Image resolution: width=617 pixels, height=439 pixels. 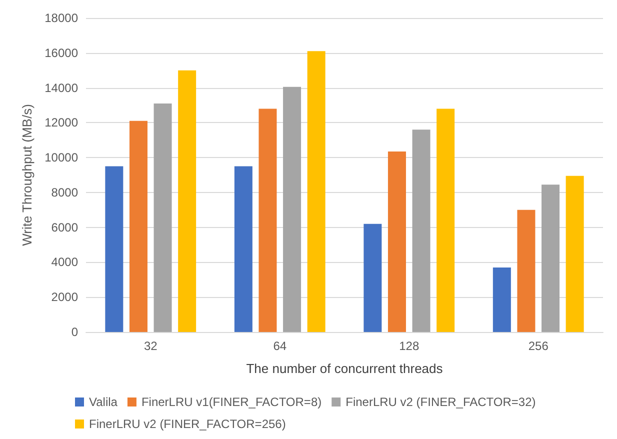 What do you see at coordinates (345, 368) in the screenshot?
I see `x-axis-title: The number of concurrent threads` at bounding box center [345, 368].